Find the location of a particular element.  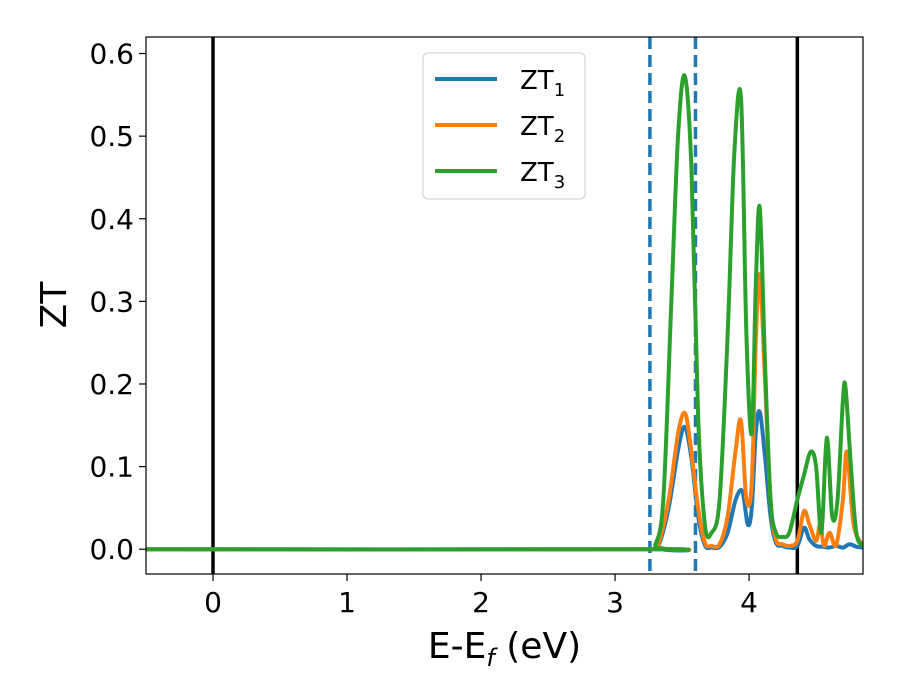

legend-box is located at coordinates (504, 126).